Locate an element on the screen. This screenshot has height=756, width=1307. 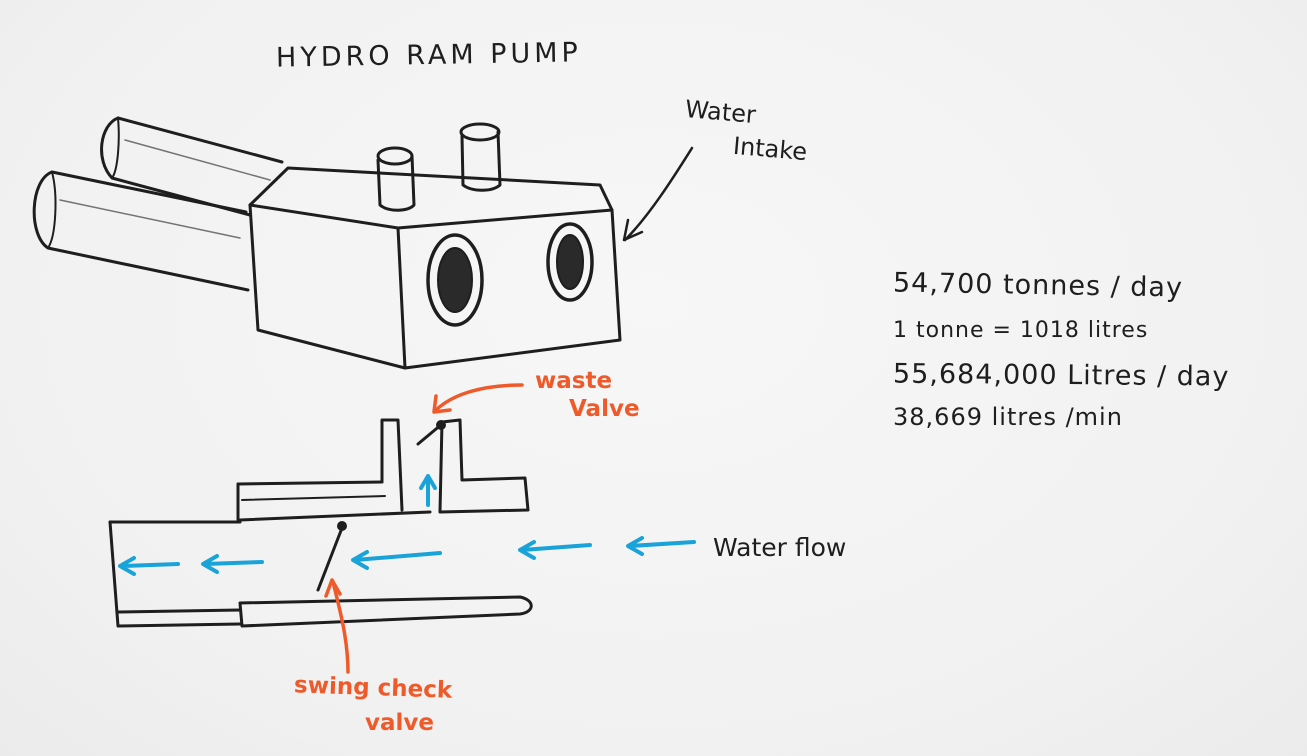
swing-check-valve-label-line2: valve is located at coordinates (399, 723).